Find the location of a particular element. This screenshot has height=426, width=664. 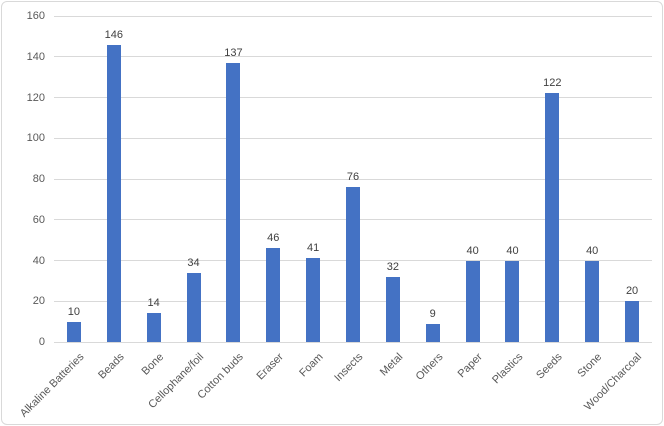

bar-value-label: 41 is located at coordinates (313, 248).